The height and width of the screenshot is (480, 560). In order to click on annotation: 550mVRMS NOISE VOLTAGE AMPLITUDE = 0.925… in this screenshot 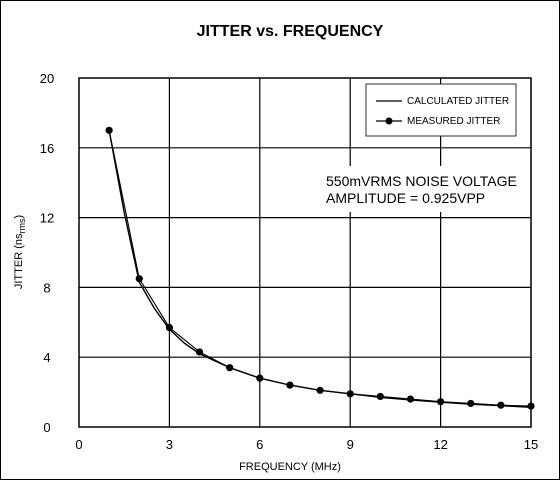, I will do `click(425, 189)`.